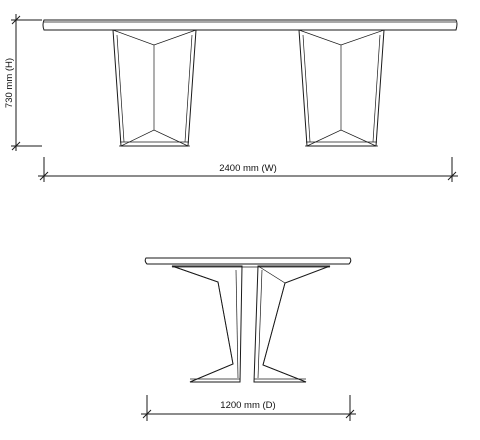 The width and height of the screenshot is (480, 440). What do you see at coordinates (341, 88) in the screenshot?
I see `front-right-pedestal` at bounding box center [341, 88].